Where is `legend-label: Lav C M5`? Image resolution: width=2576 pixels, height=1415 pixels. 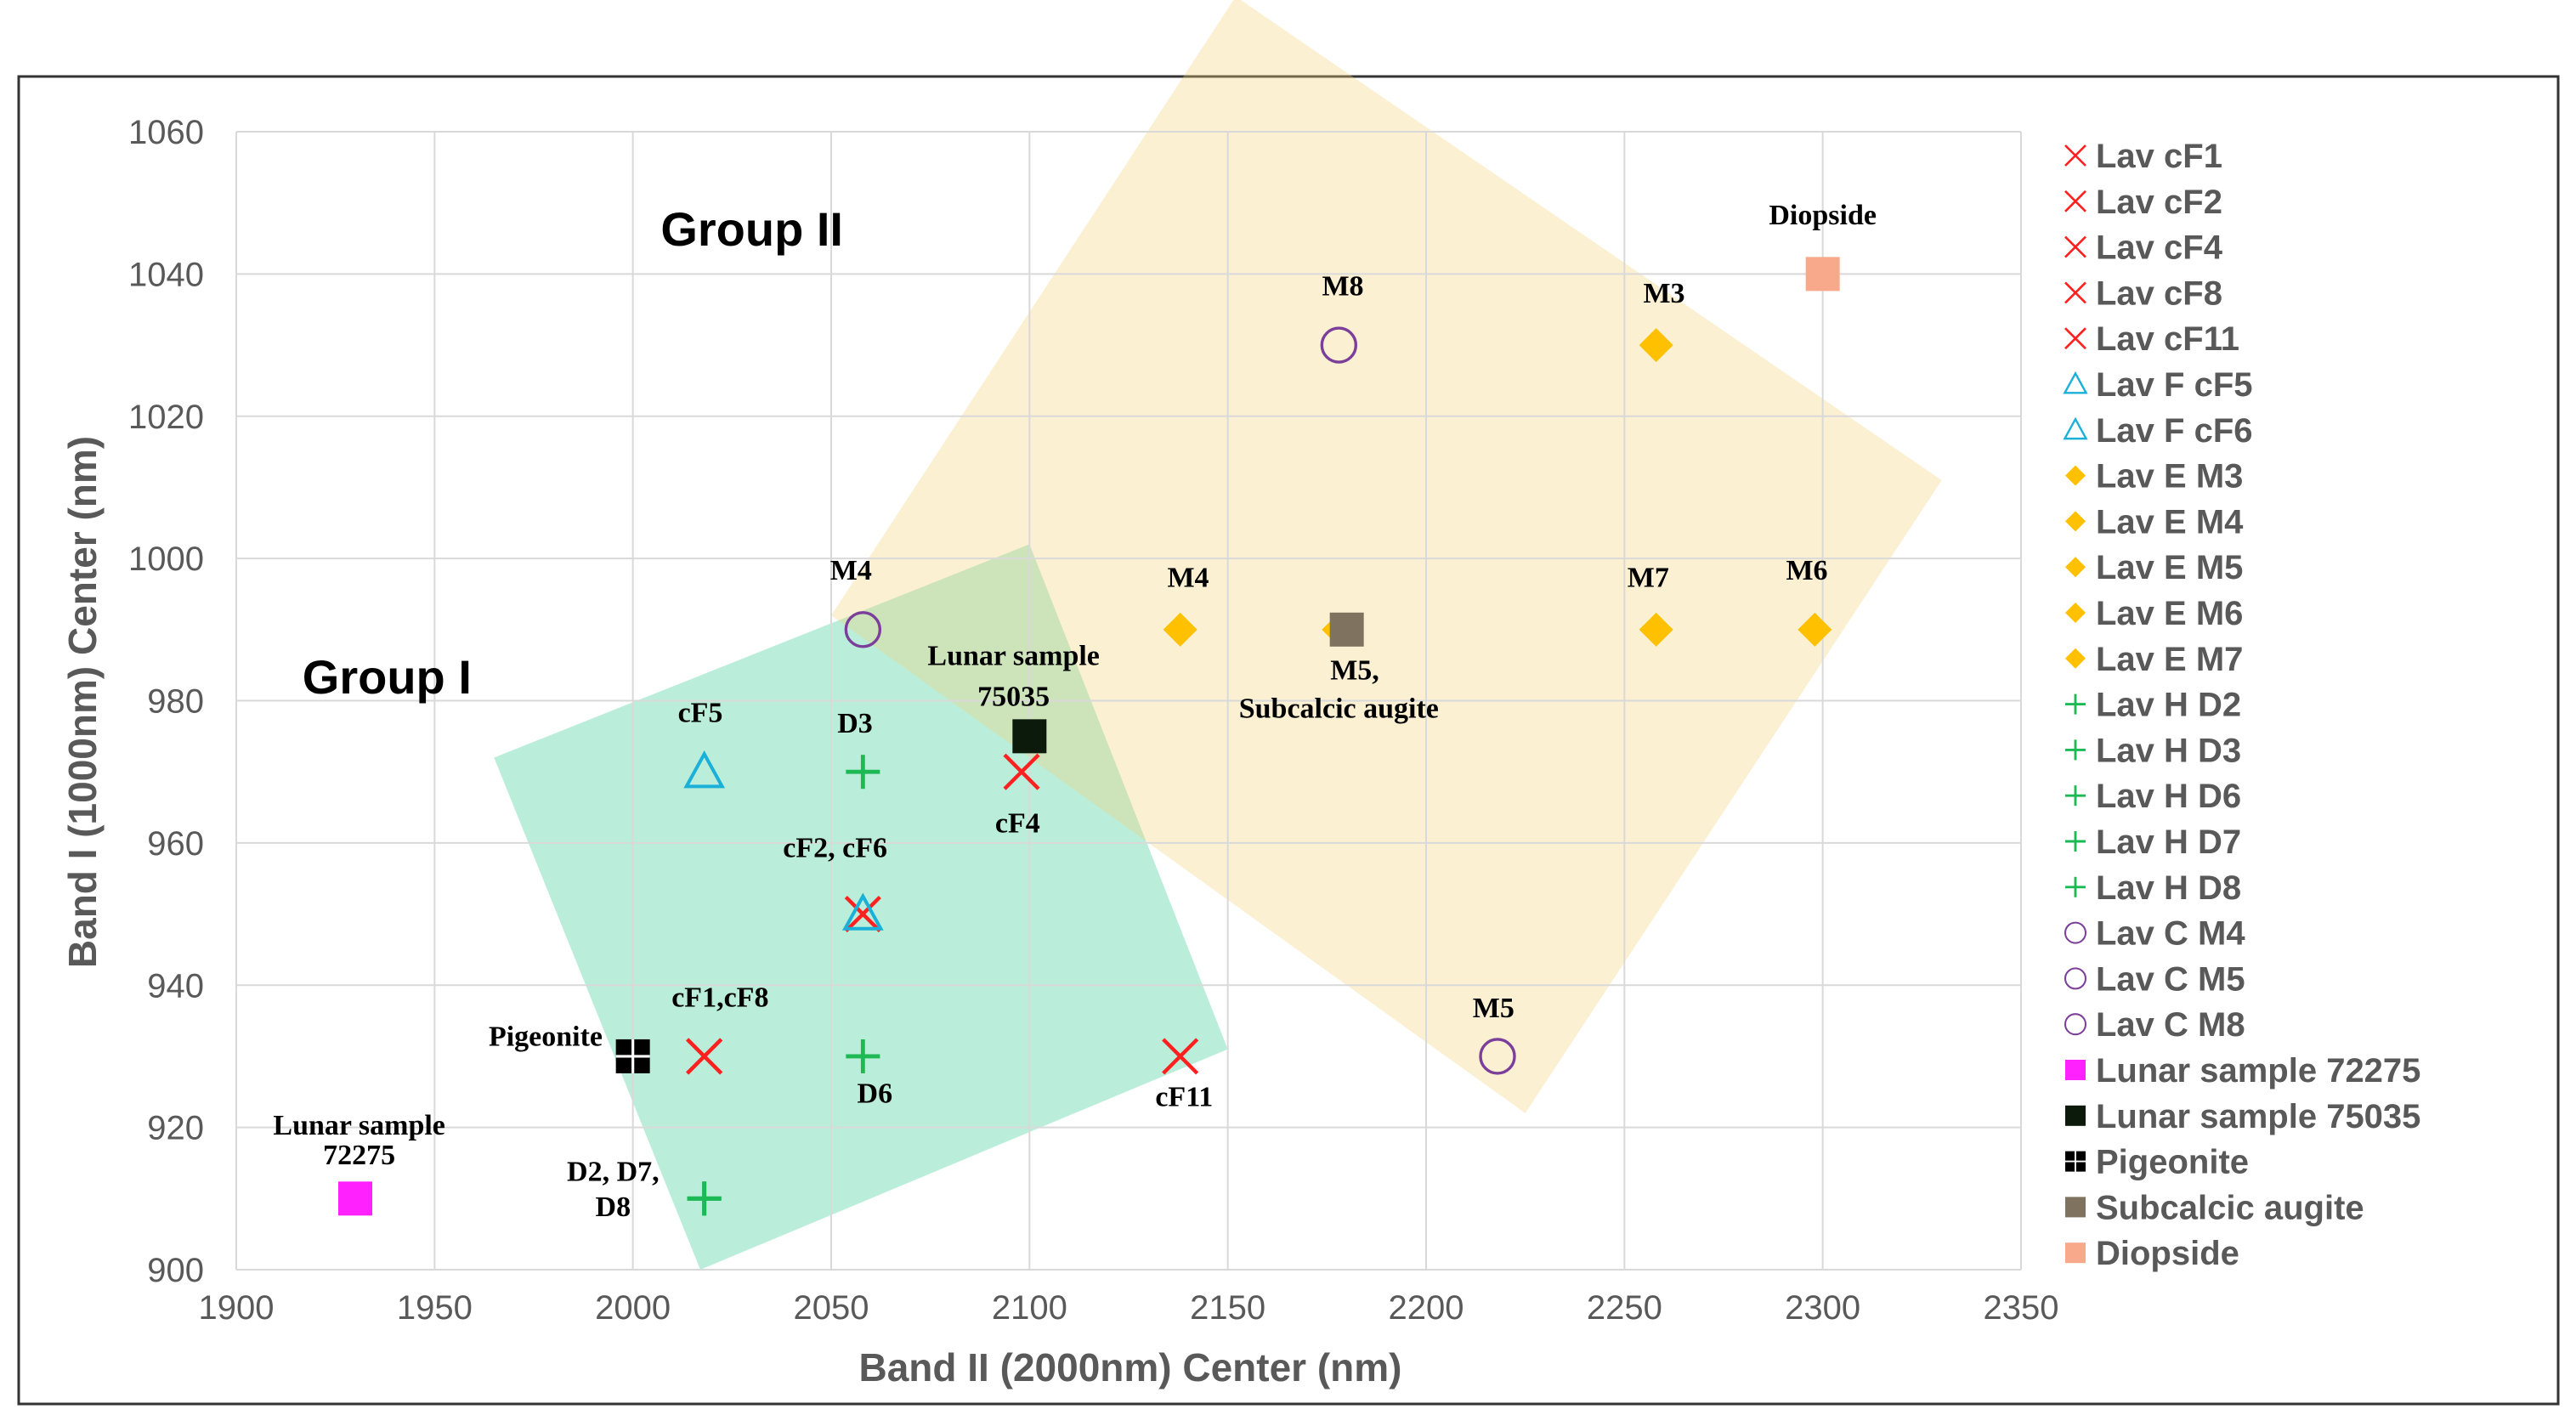
legend-label: Lav C M5 is located at coordinates (2170, 979).